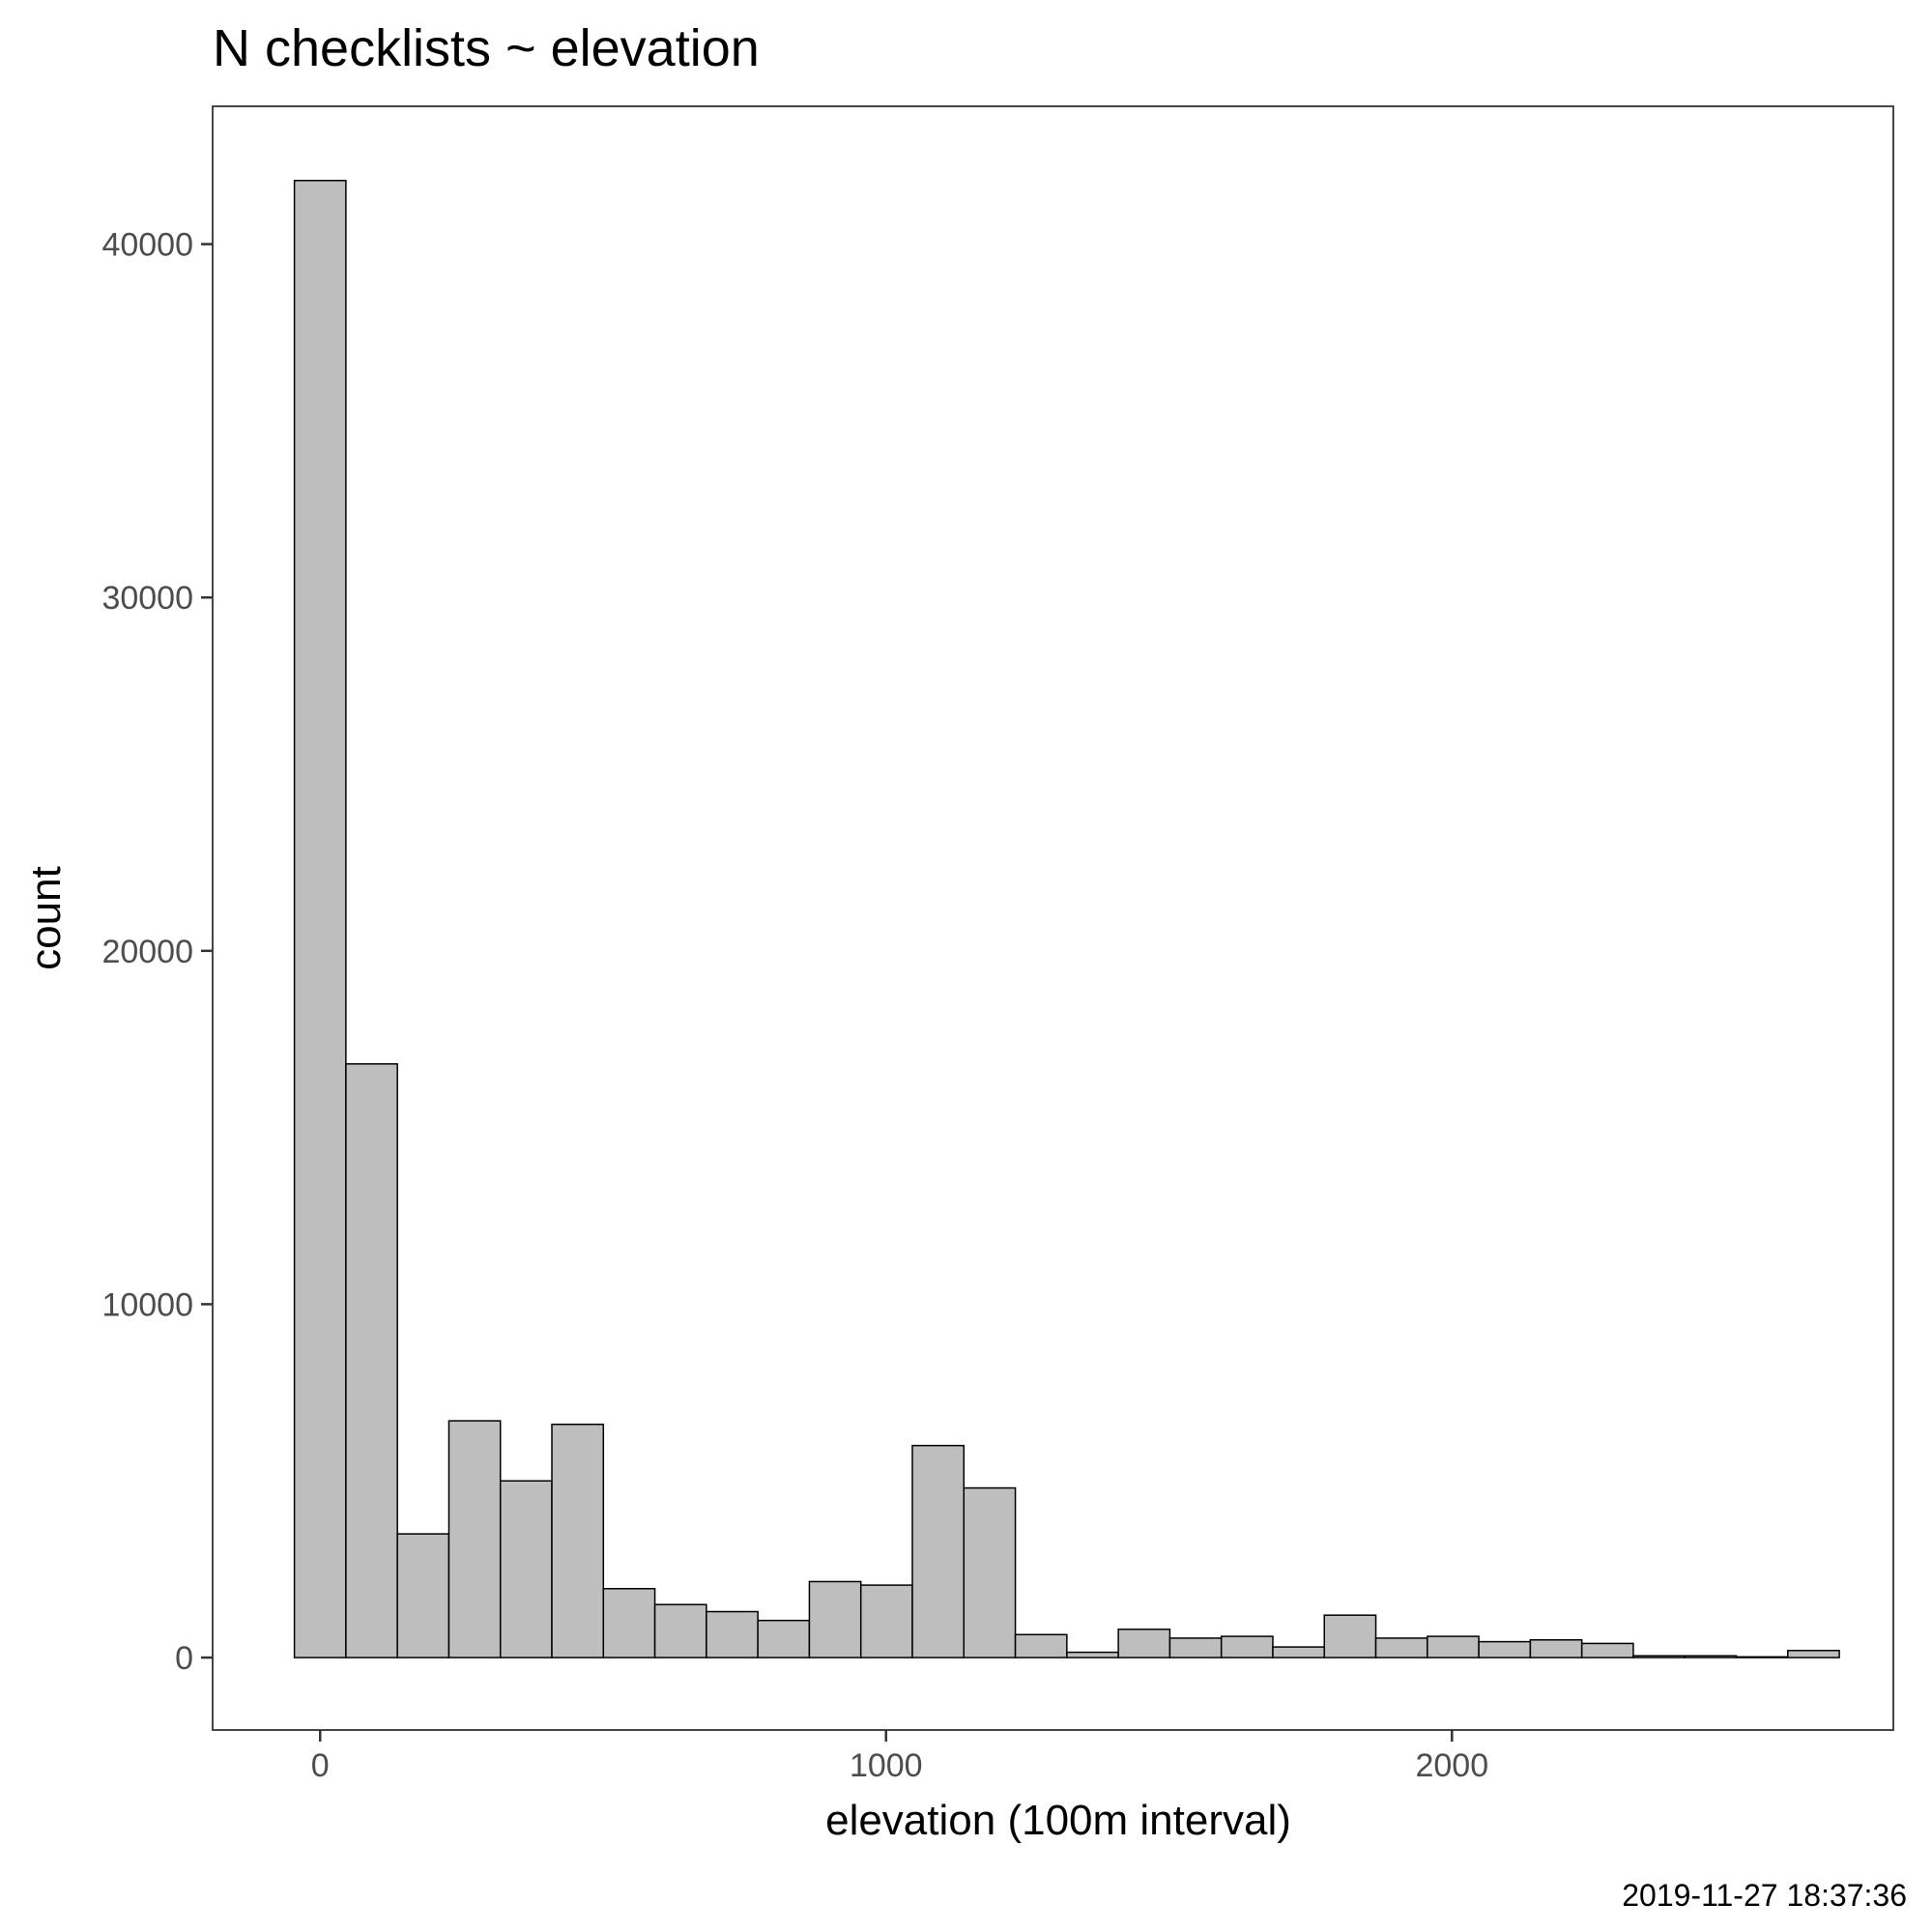  Describe the element at coordinates (46, 918) in the screenshot. I see `y-axis-title: count` at that location.